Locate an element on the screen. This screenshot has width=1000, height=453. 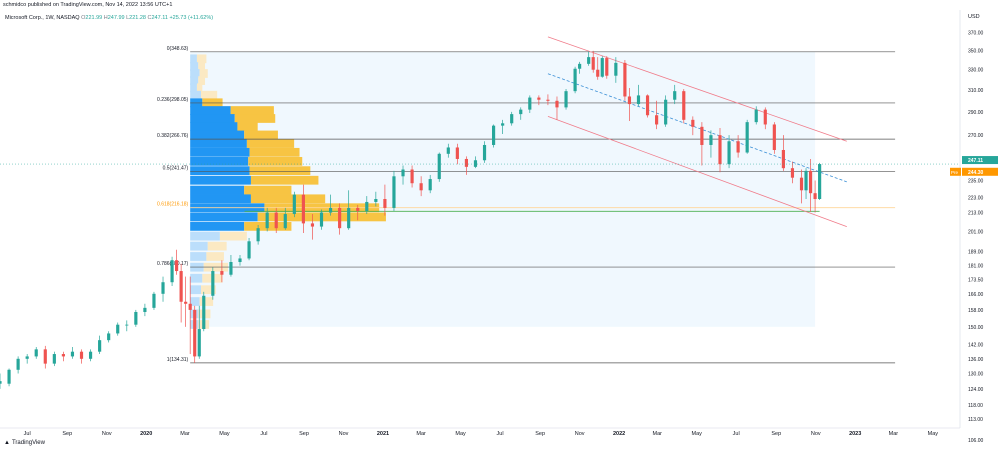
y-axis-tick-label: 310.00 is located at coordinates (976, 91).